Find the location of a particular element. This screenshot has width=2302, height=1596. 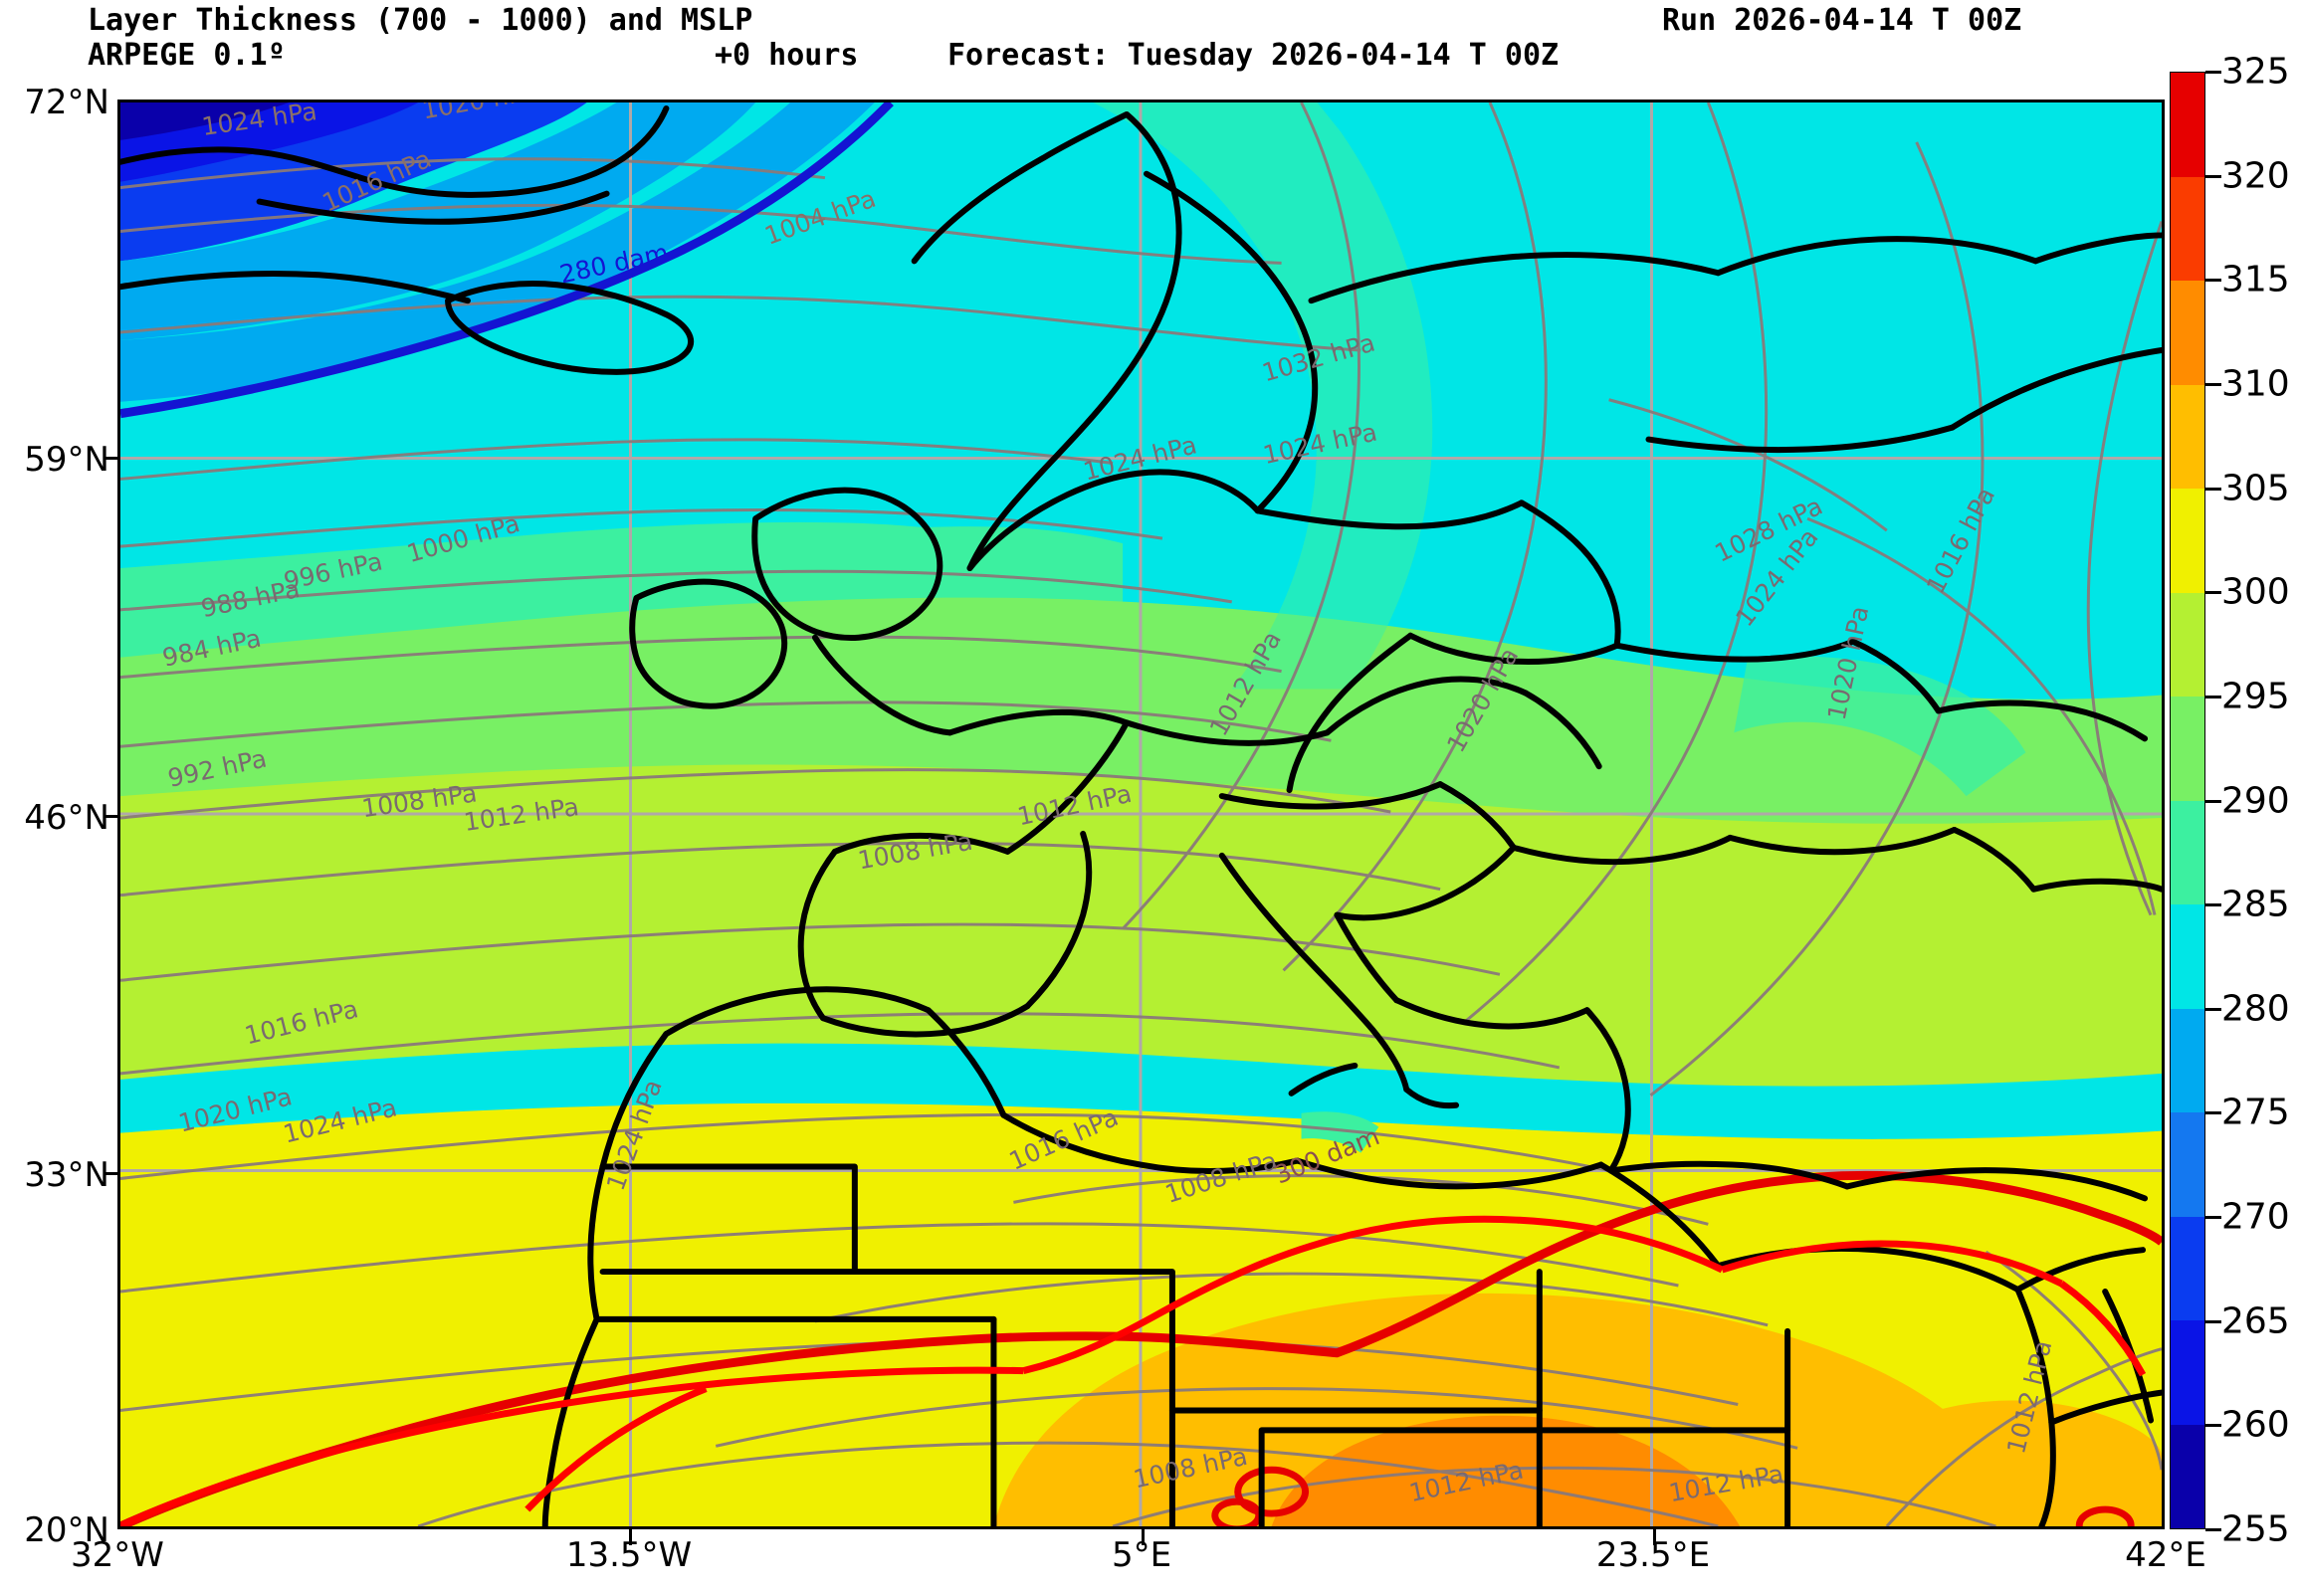

colorbar is located at coordinates (2187, 800).